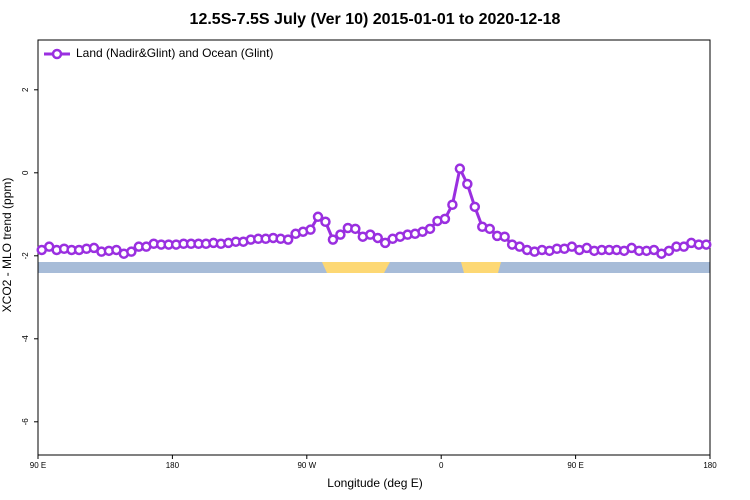  Describe the element at coordinates (25, 422) in the screenshot. I see `y-tick-label: -6` at that location.